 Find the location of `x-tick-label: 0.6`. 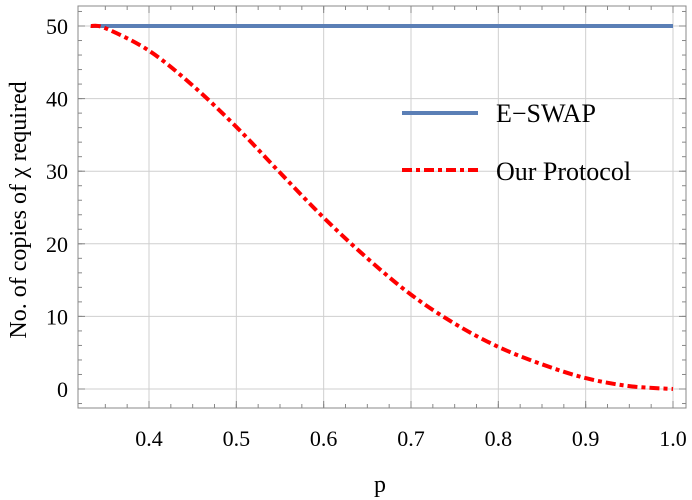

x-tick-label: 0.6 is located at coordinates (324, 438).